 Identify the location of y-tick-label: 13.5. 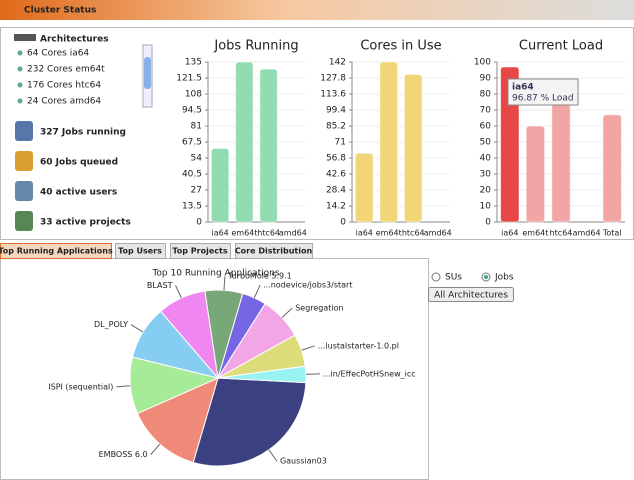
(192, 207).